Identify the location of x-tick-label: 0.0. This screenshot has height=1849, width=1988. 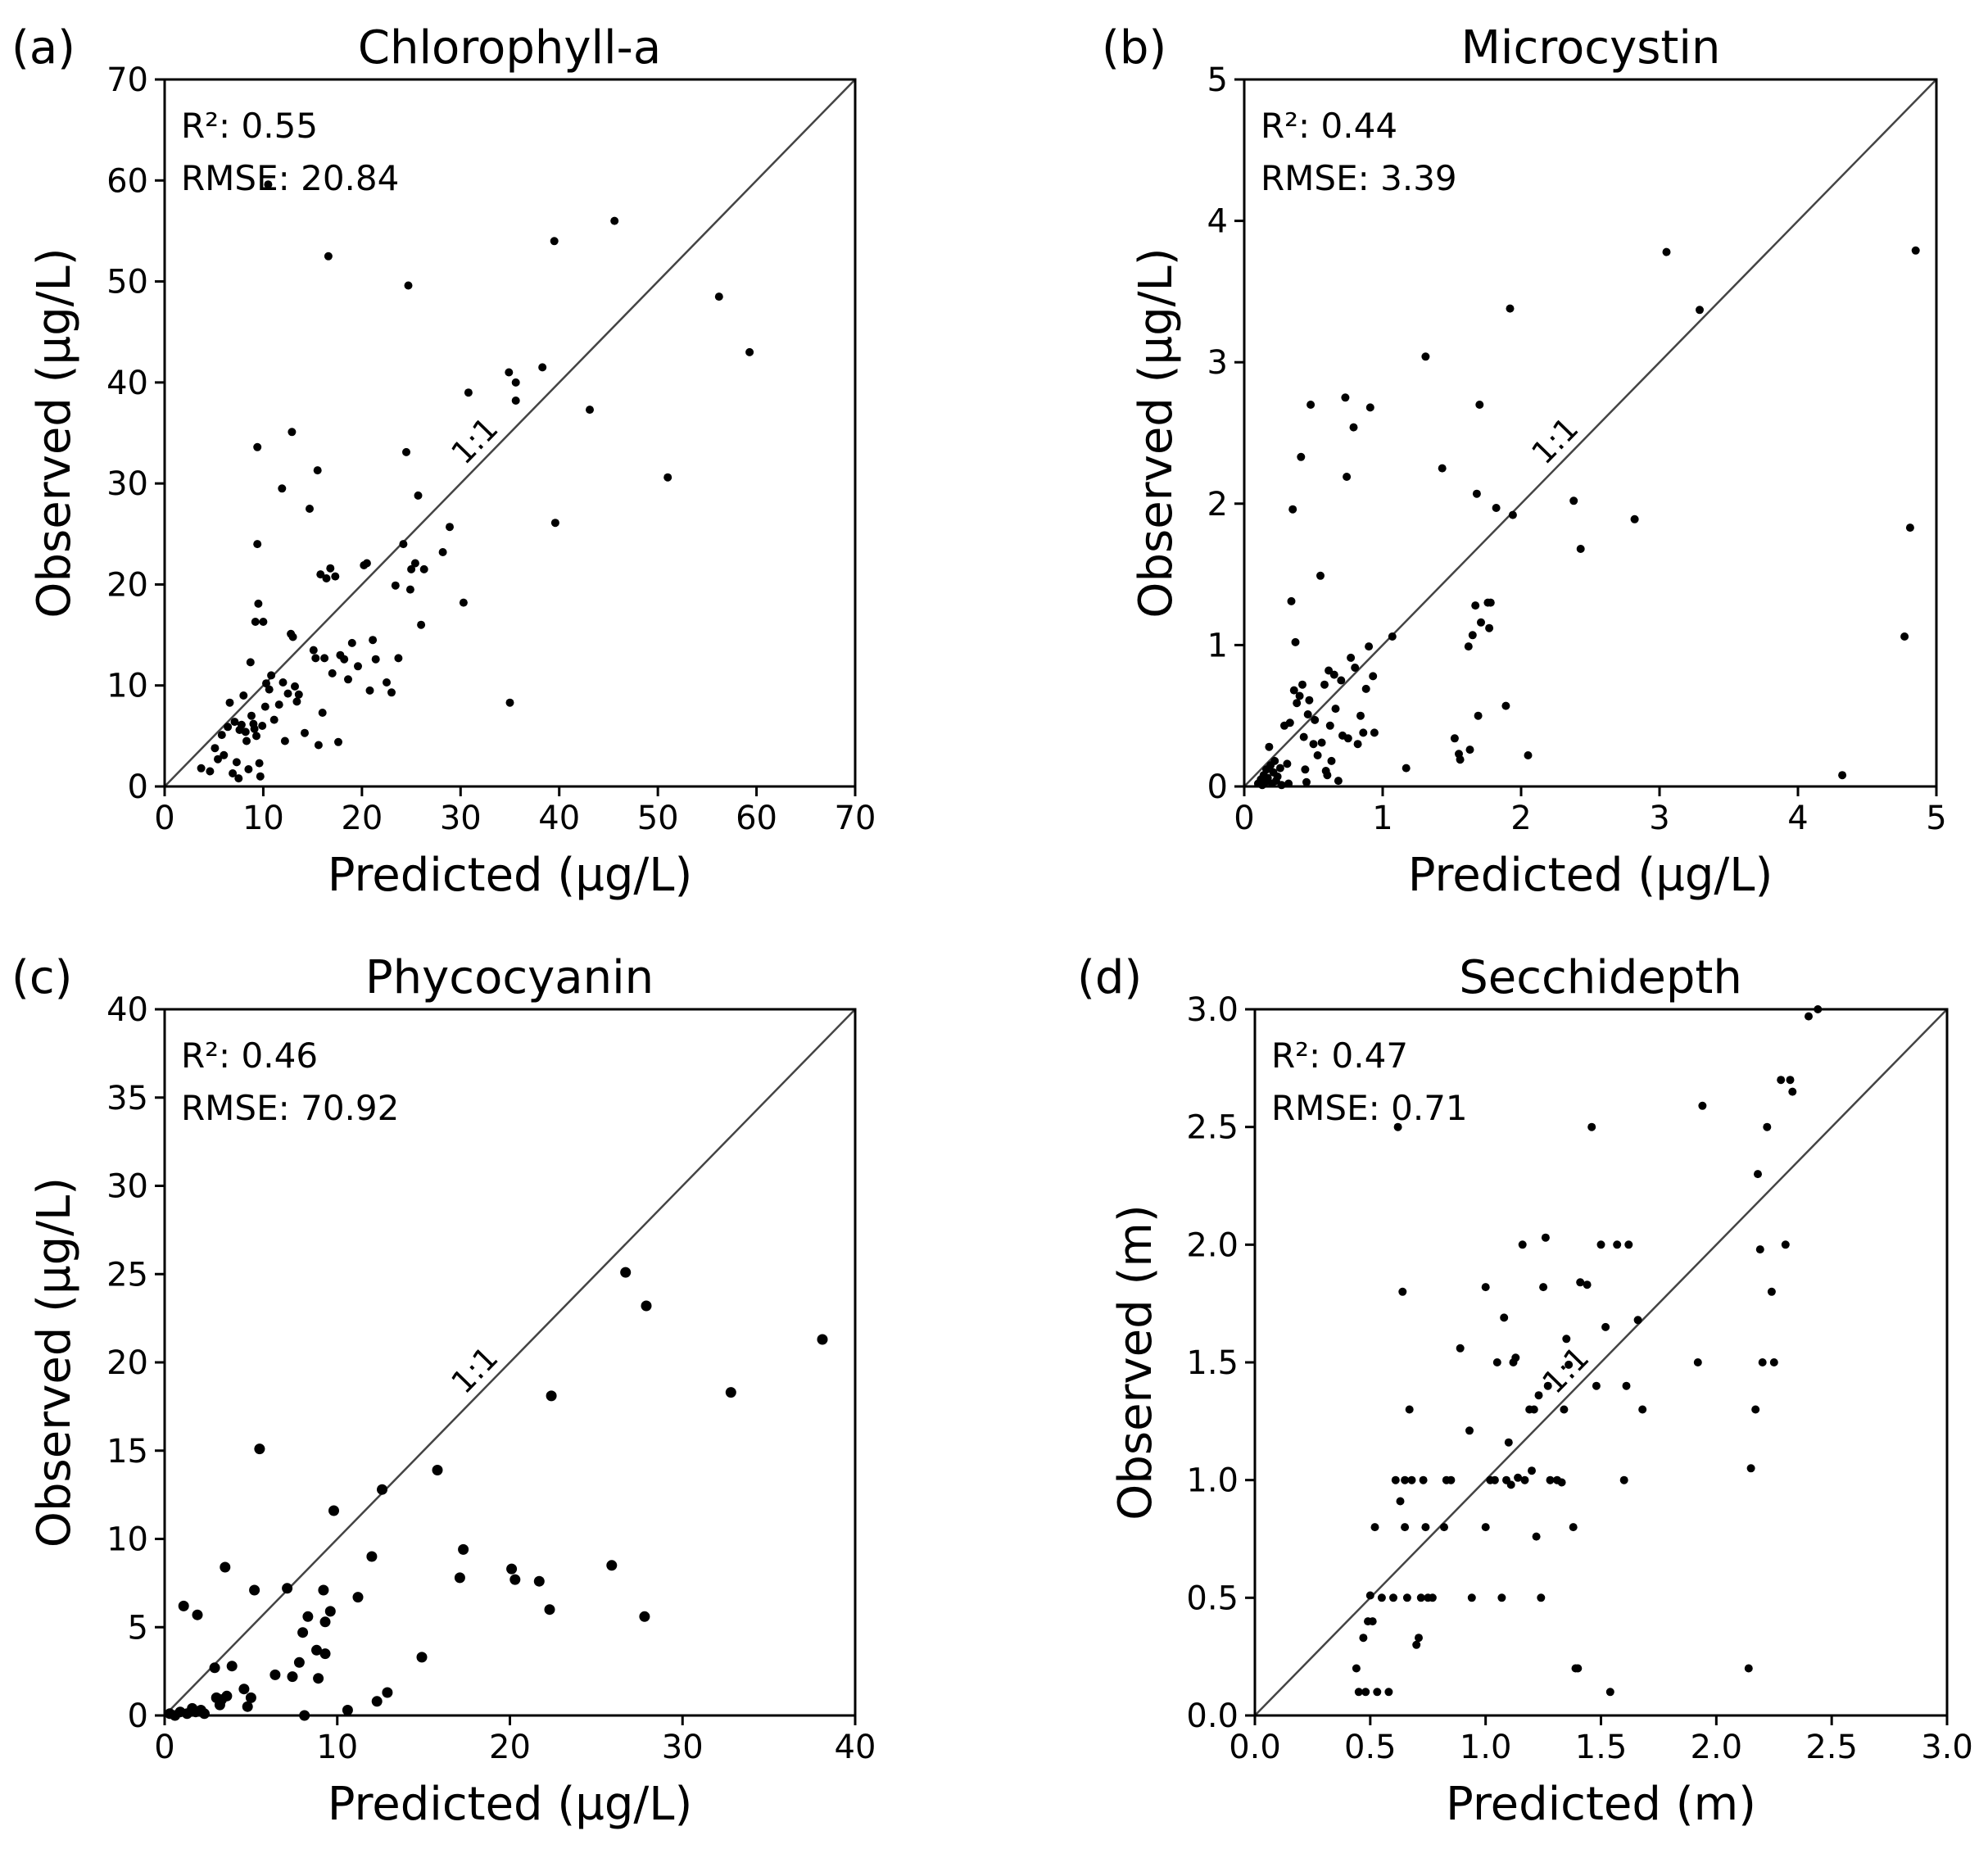
(1255, 1747).